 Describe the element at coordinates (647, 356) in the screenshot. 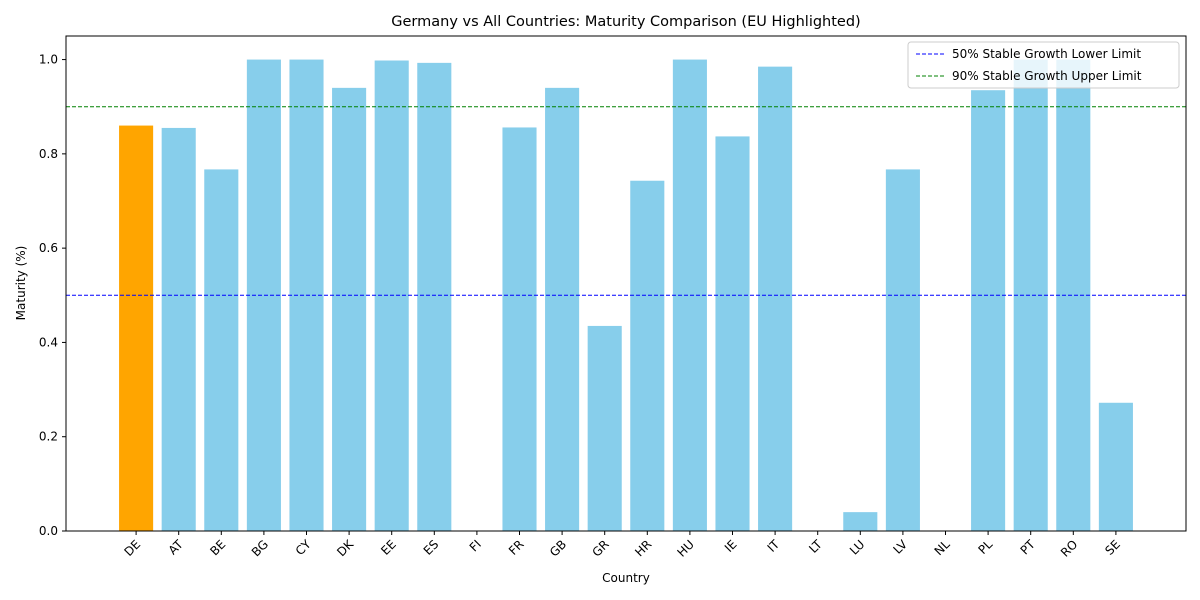

I see `bar-hr` at that location.